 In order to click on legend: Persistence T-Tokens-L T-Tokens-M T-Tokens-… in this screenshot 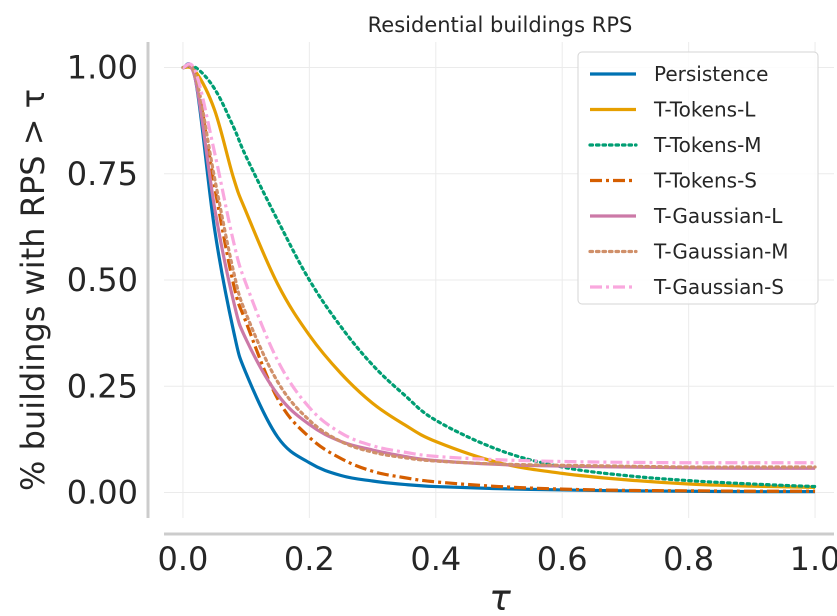, I will do `click(698, 178)`.